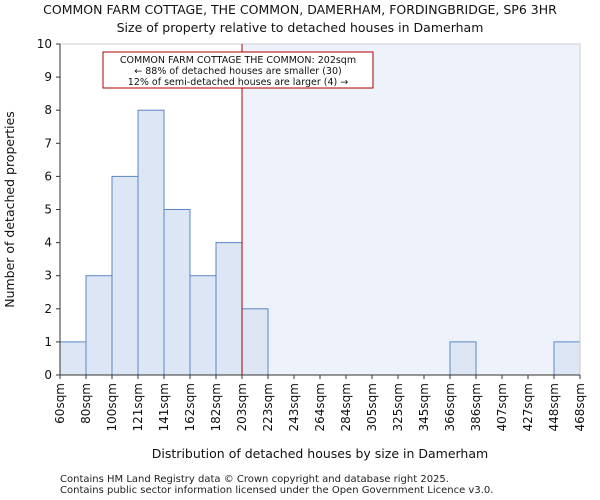 Image resolution: width=600 pixels, height=500 pixels. What do you see at coordinates (294, 407) in the screenshot?
I see `x-tick-label: 243sqm` at bounding box center [294, 407].